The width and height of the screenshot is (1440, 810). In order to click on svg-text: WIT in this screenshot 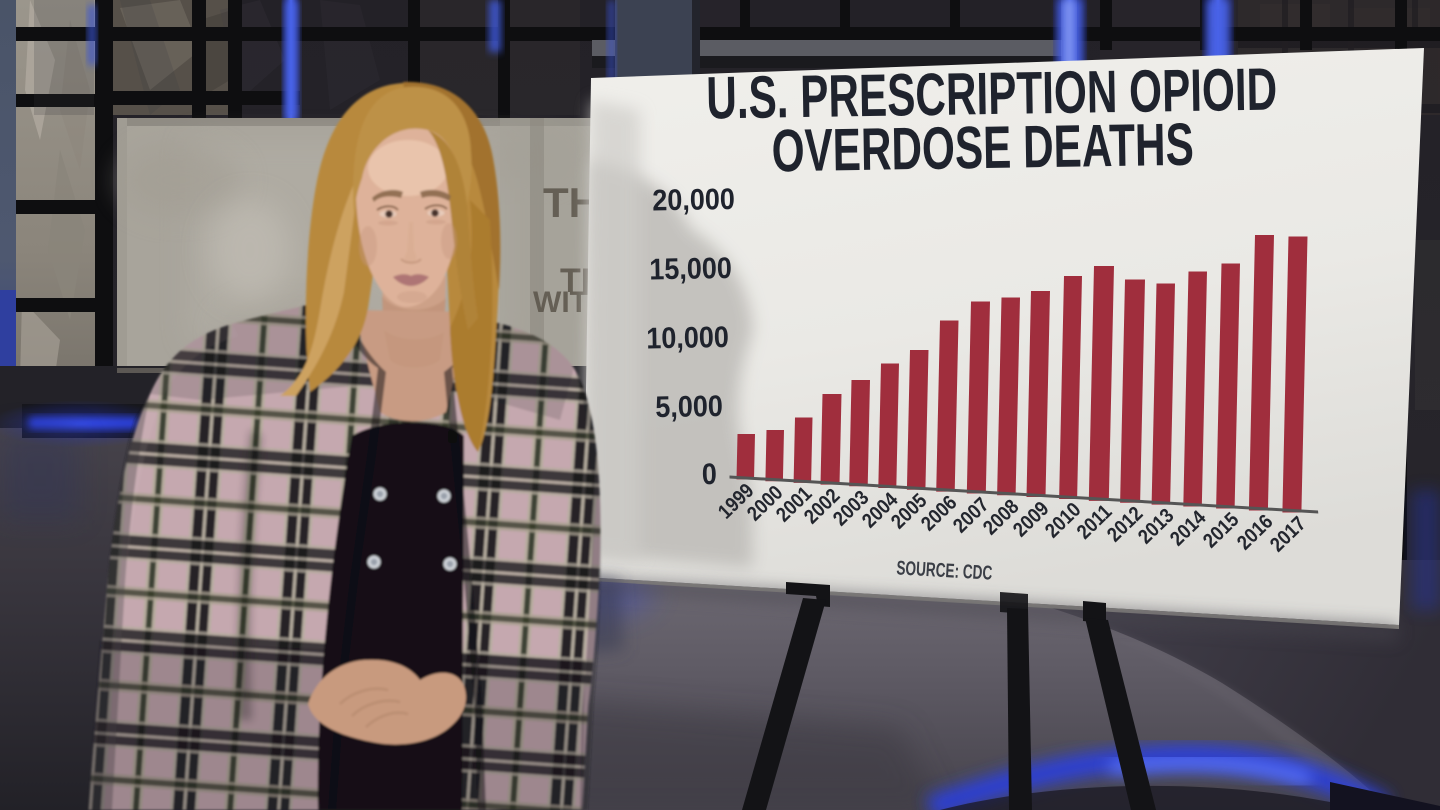, I will do `click(560, 302)`.